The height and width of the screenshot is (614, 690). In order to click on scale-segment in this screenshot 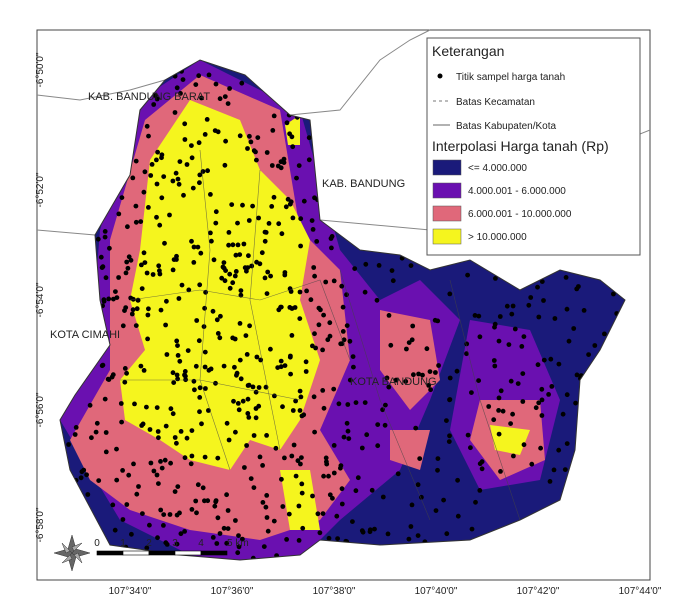, I will do `click(162, 553)`.